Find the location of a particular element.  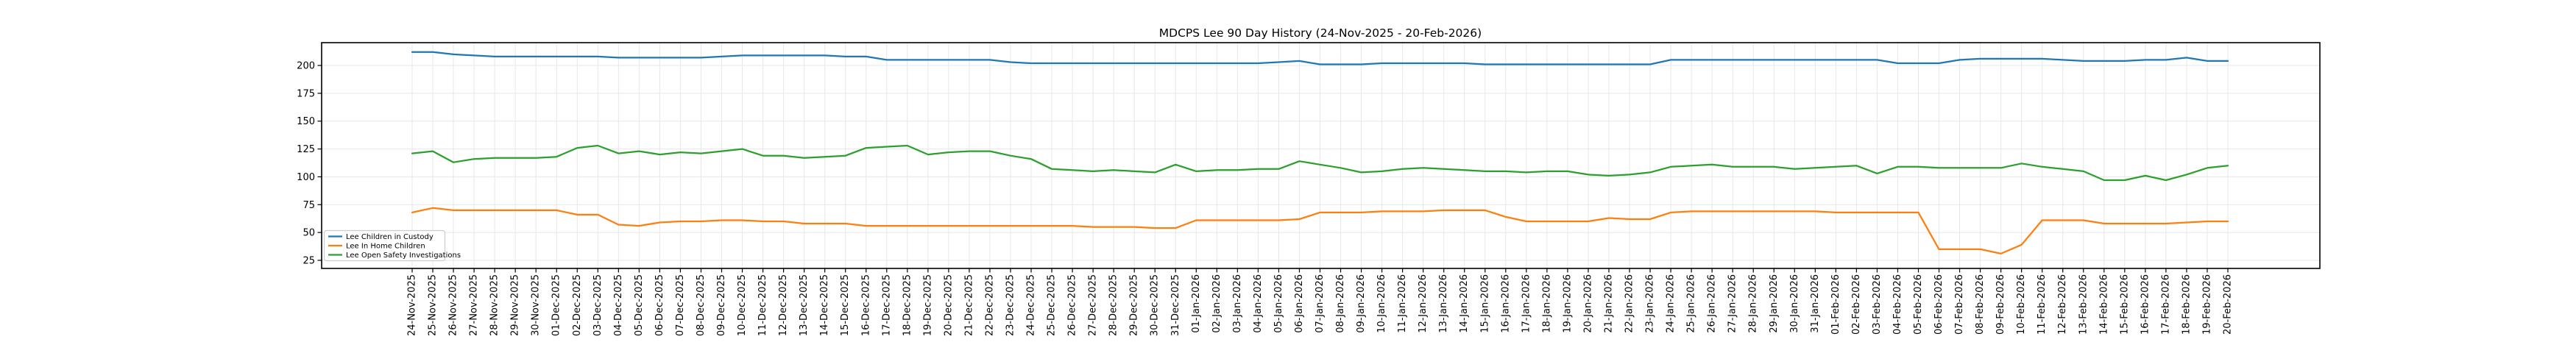

x-tick-label: 13-Jan-2026 is located at coordinates (1443, 303).